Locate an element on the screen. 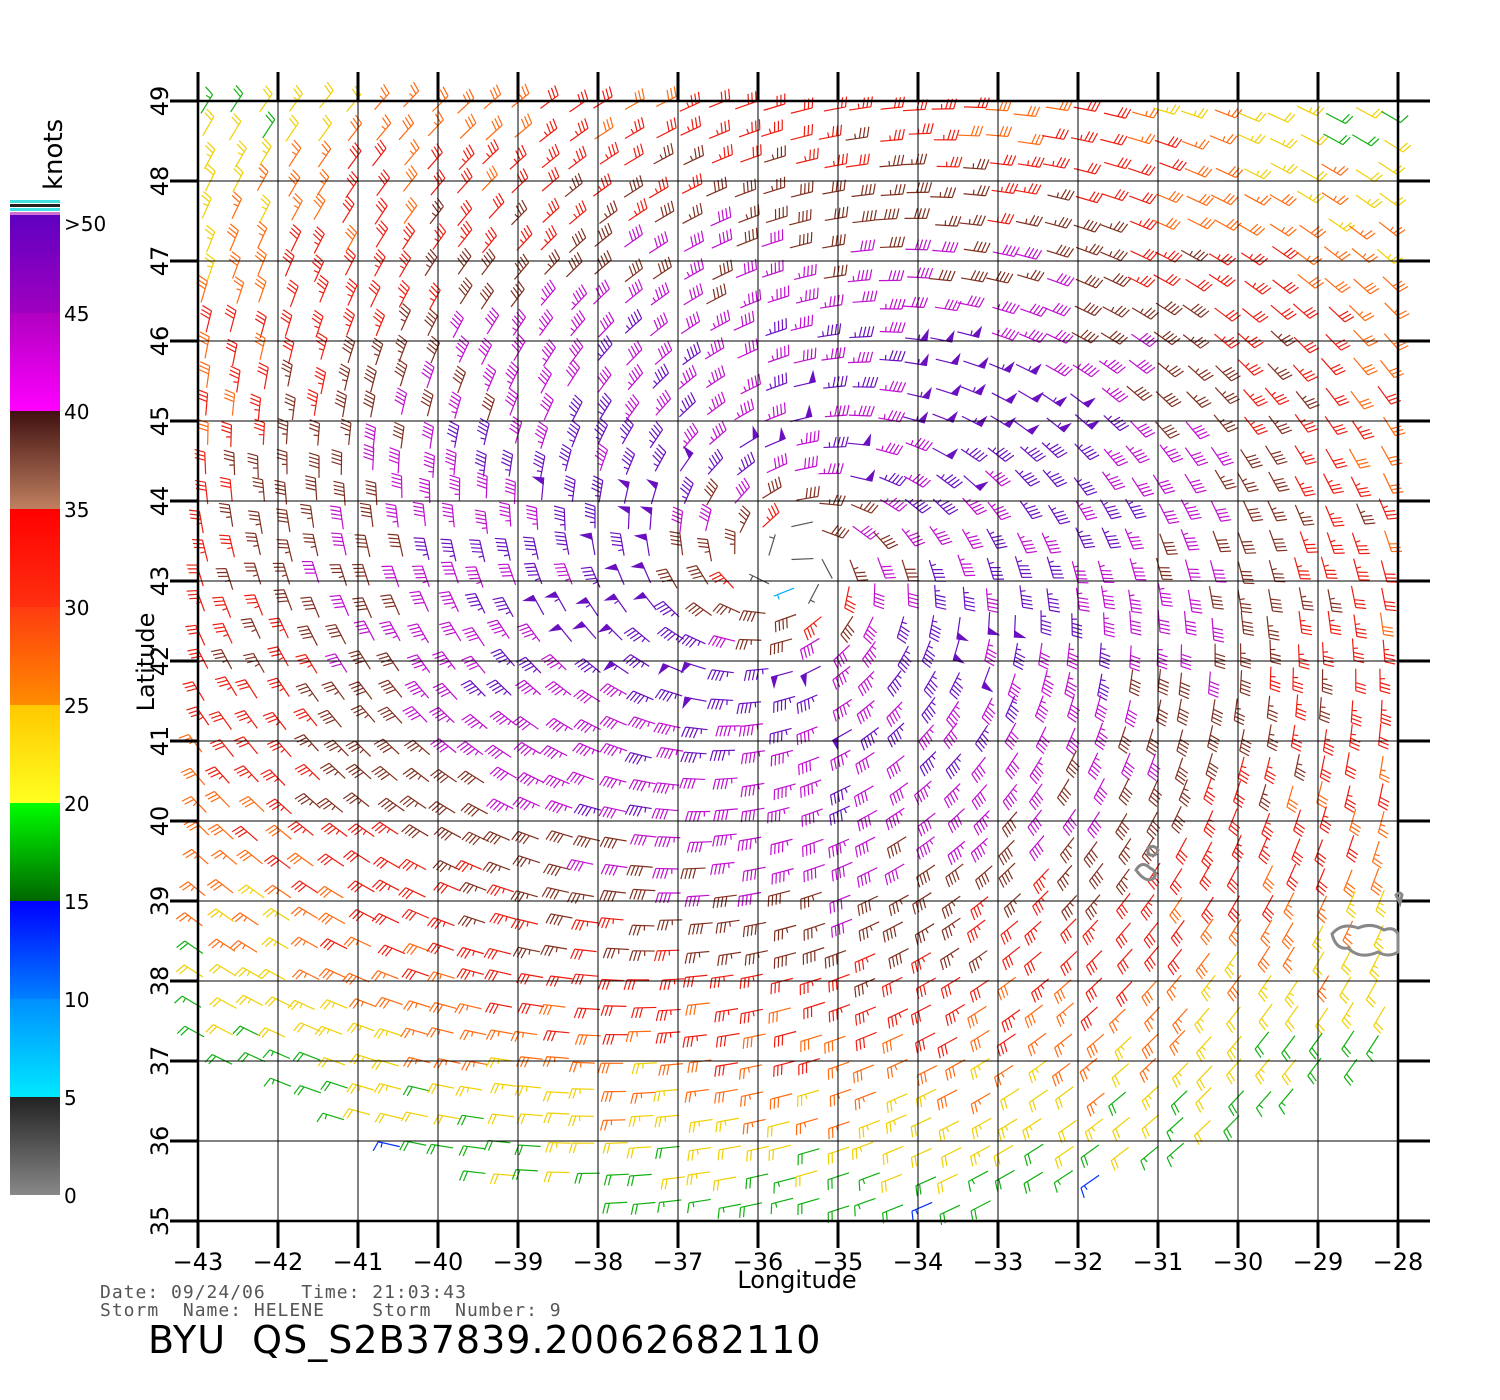  x-tick-label: −40 is located at coordinates (438, 1262).